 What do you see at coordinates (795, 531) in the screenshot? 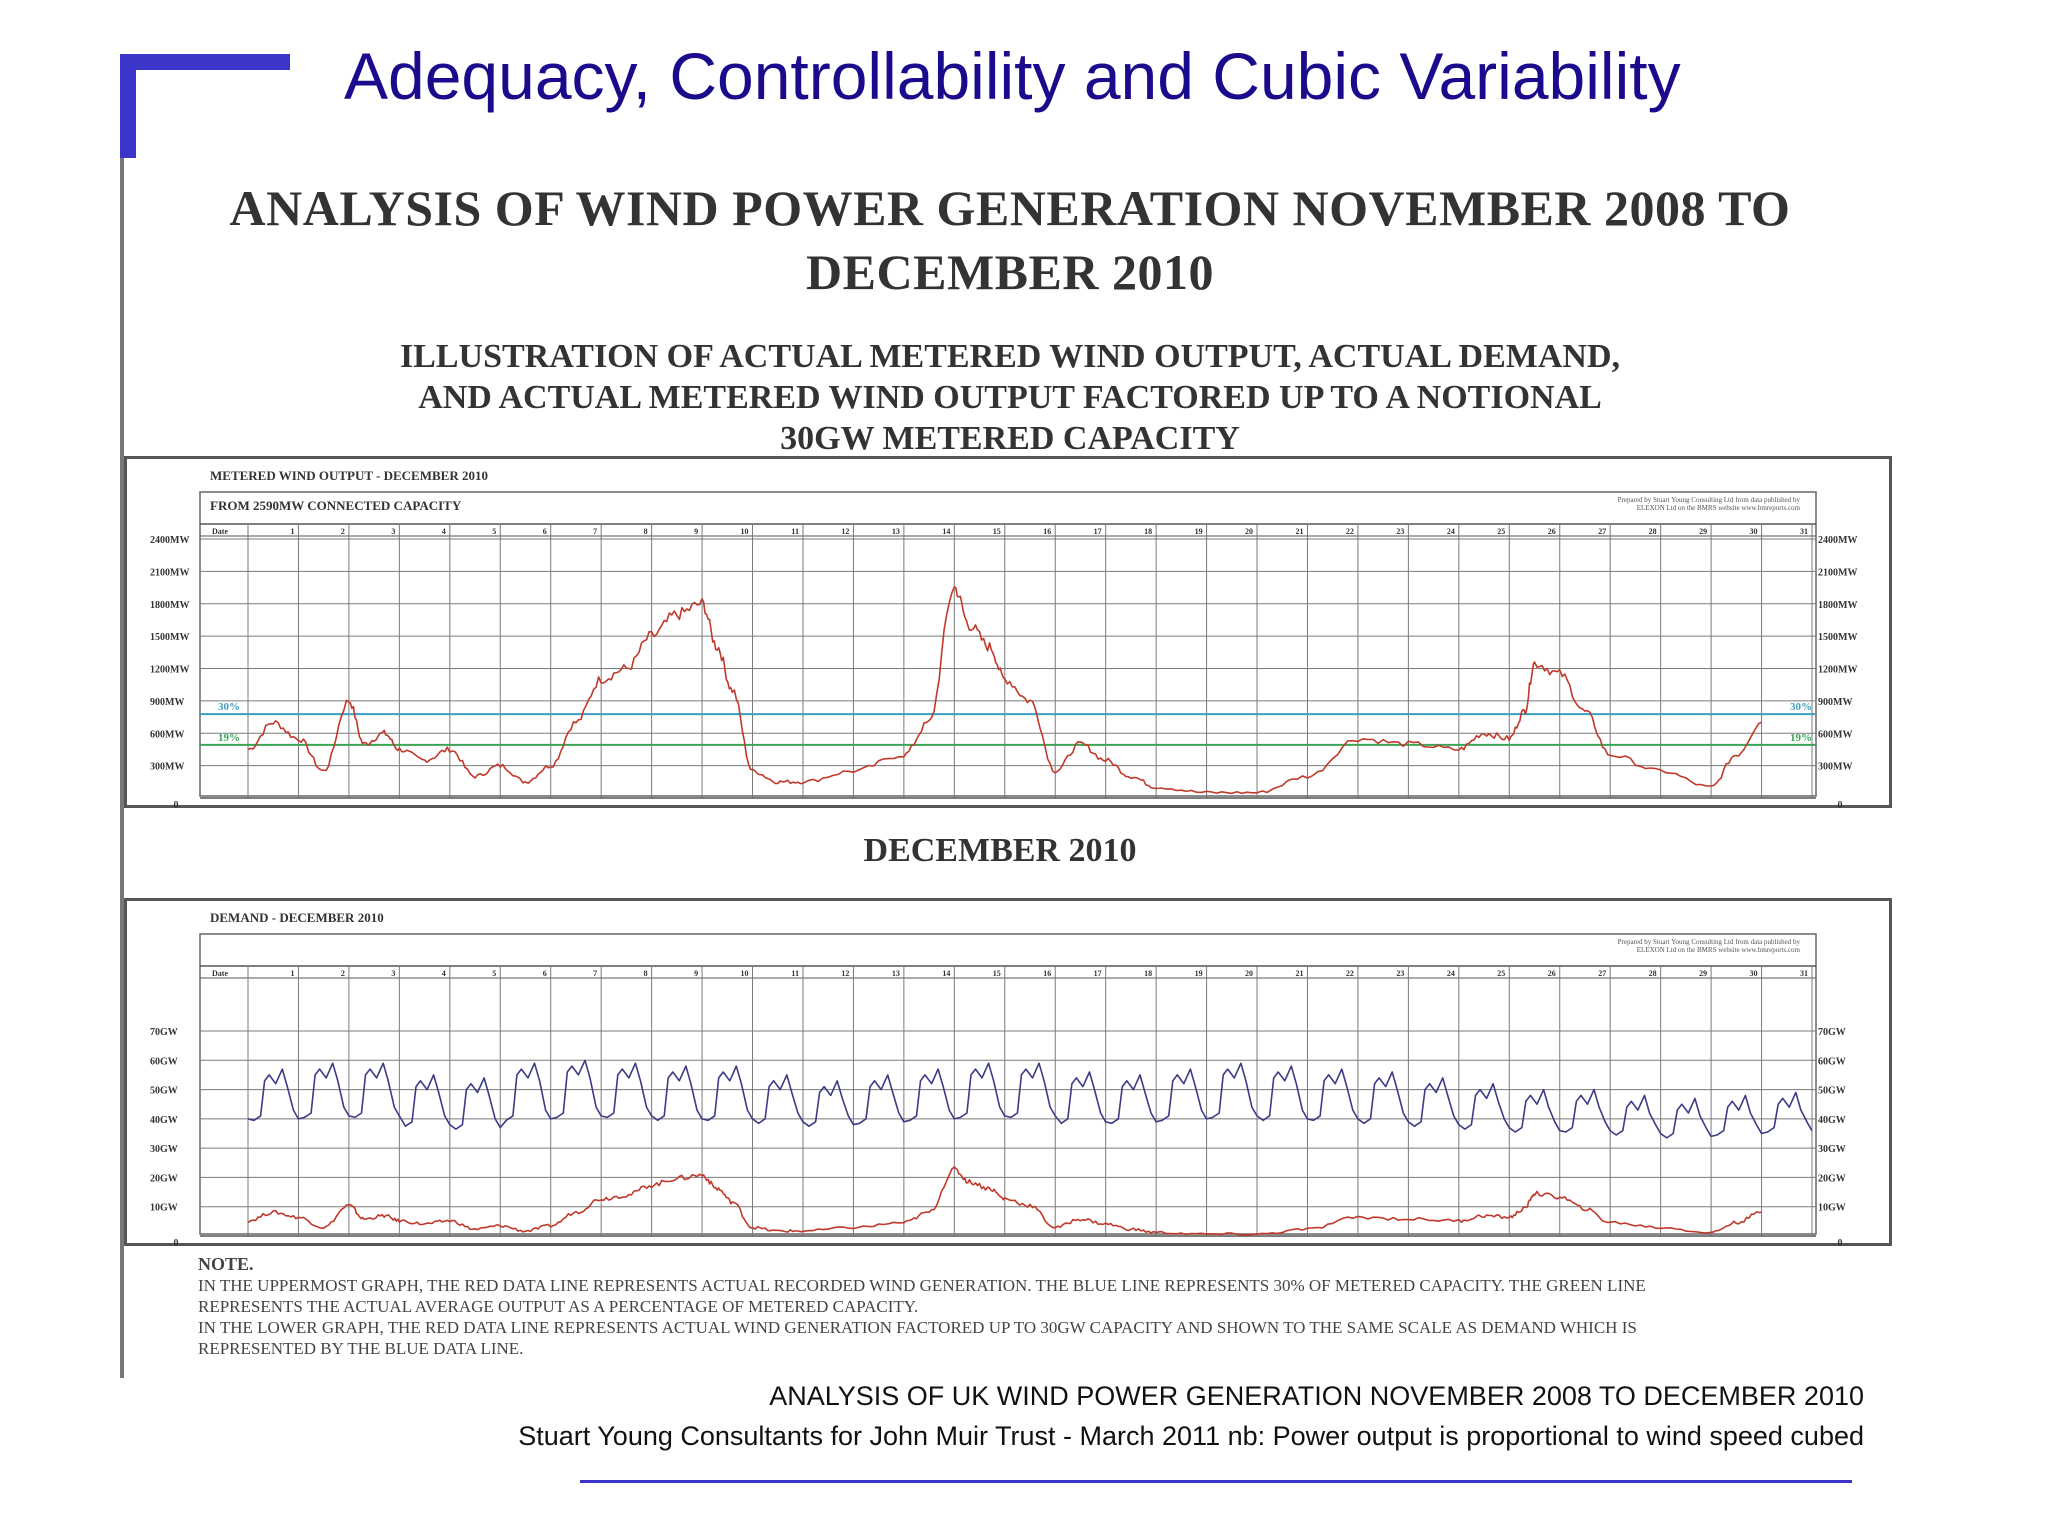
I see `x-tick-label: 11` at bounding box center [795, 531].